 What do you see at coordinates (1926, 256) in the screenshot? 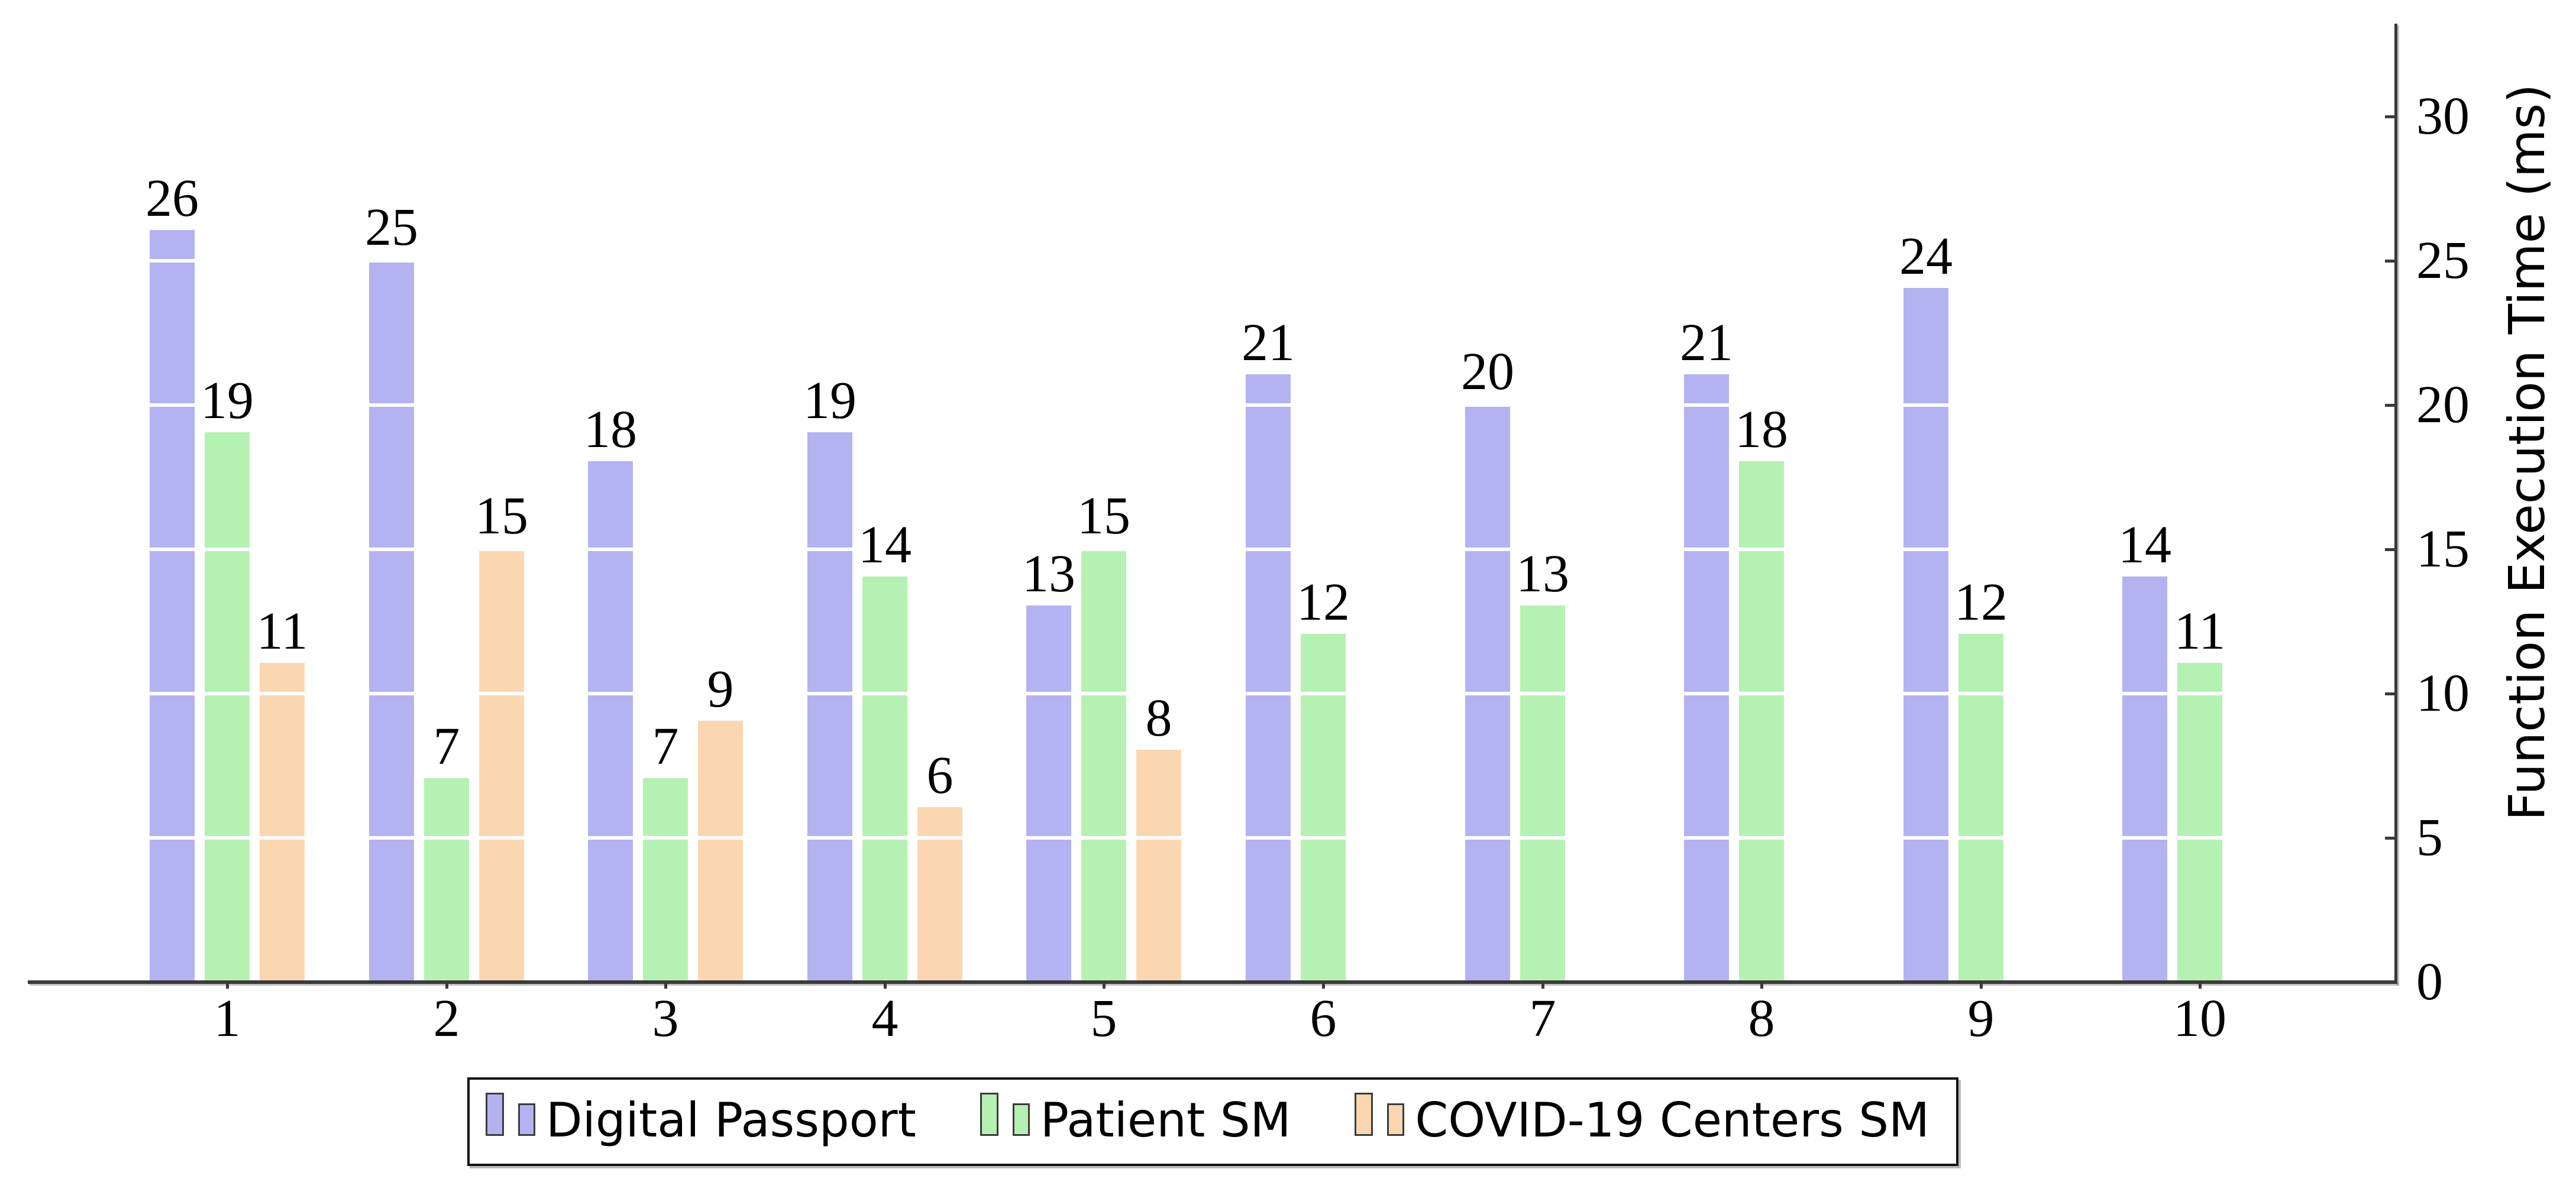
I see `bar-value-label-digital-passport-x9: 24` at bounding box center [1926, 256].